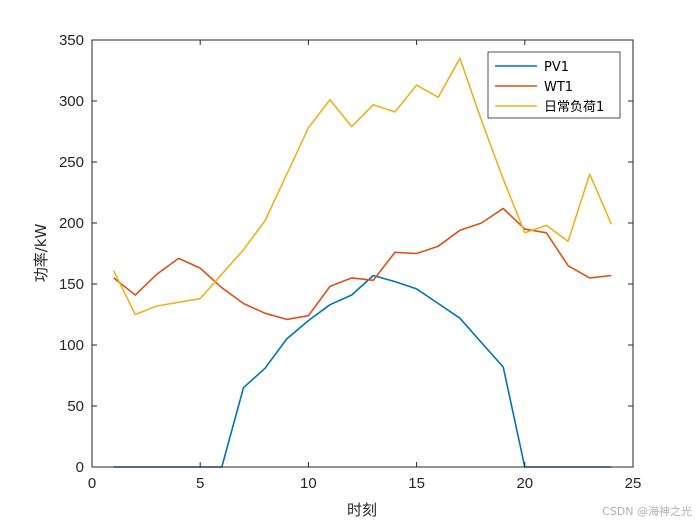 This screenshot has width=700, height=525. Describe the element at coordinates (558, 87) in the screenshot. I see `legend-label-2: WT1` at that location.